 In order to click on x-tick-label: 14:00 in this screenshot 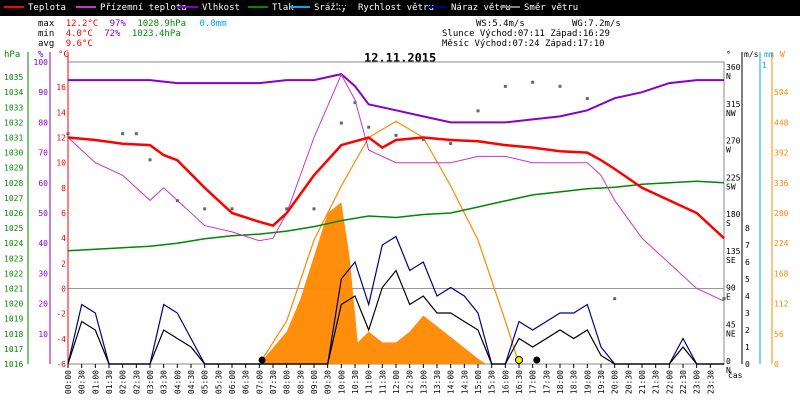, I will do `click(451, 382)`.